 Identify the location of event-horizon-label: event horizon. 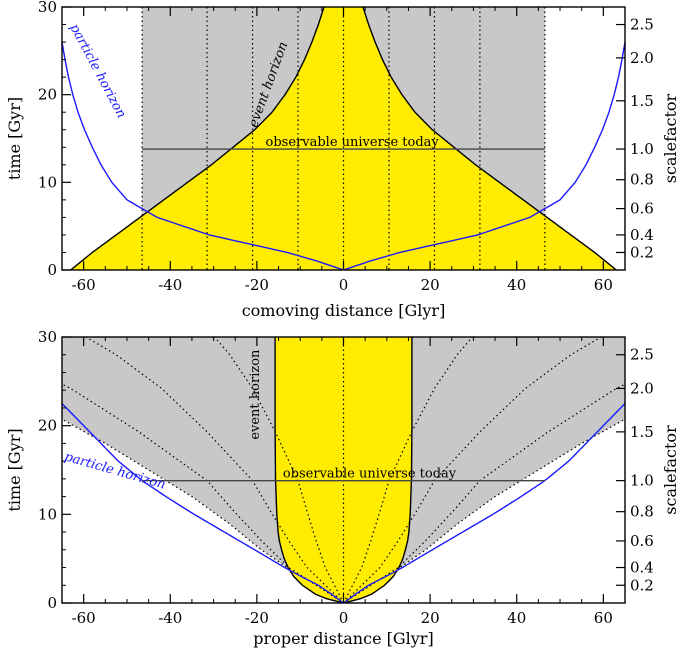
(255, 394).